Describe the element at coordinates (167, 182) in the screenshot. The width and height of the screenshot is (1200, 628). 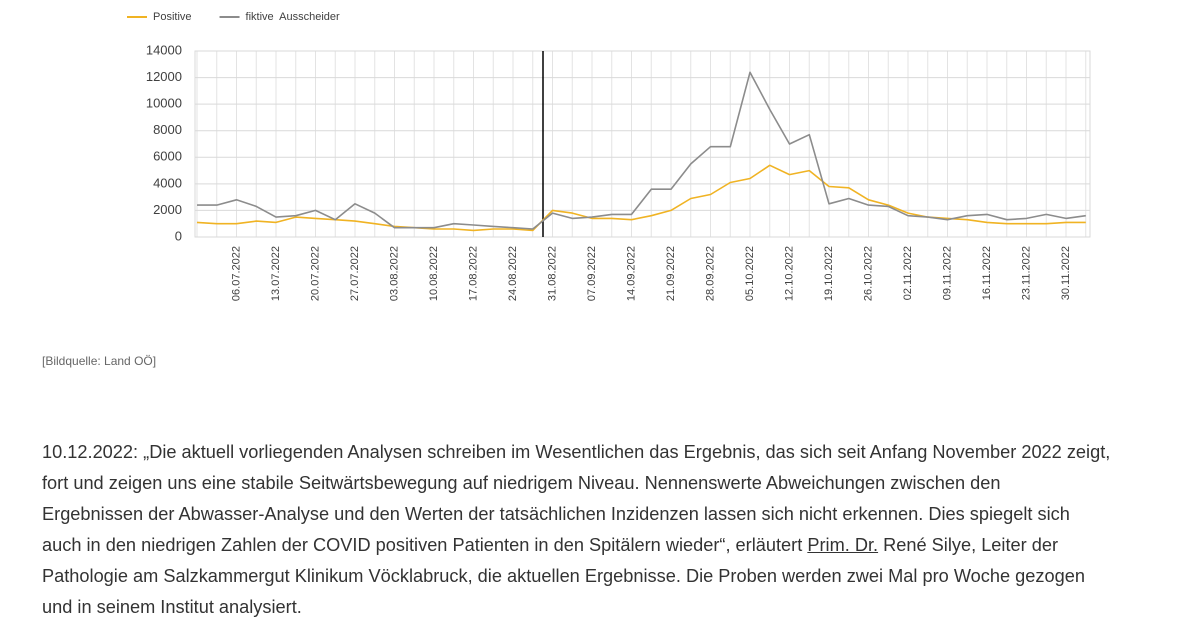
I see `y-tick-label: 4000` at that location.